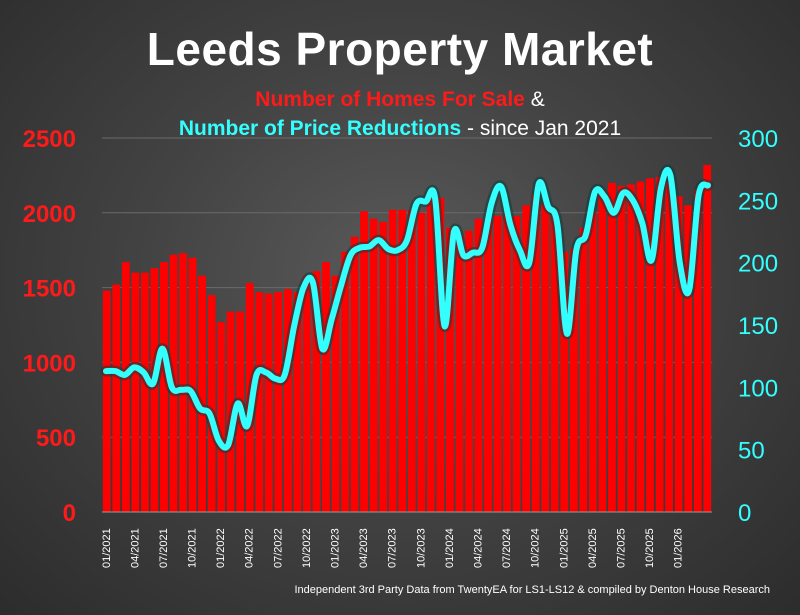 This screenshot has width=800, height=615. I want to click on right-axis-tick-label: 150, so click(758, 326).